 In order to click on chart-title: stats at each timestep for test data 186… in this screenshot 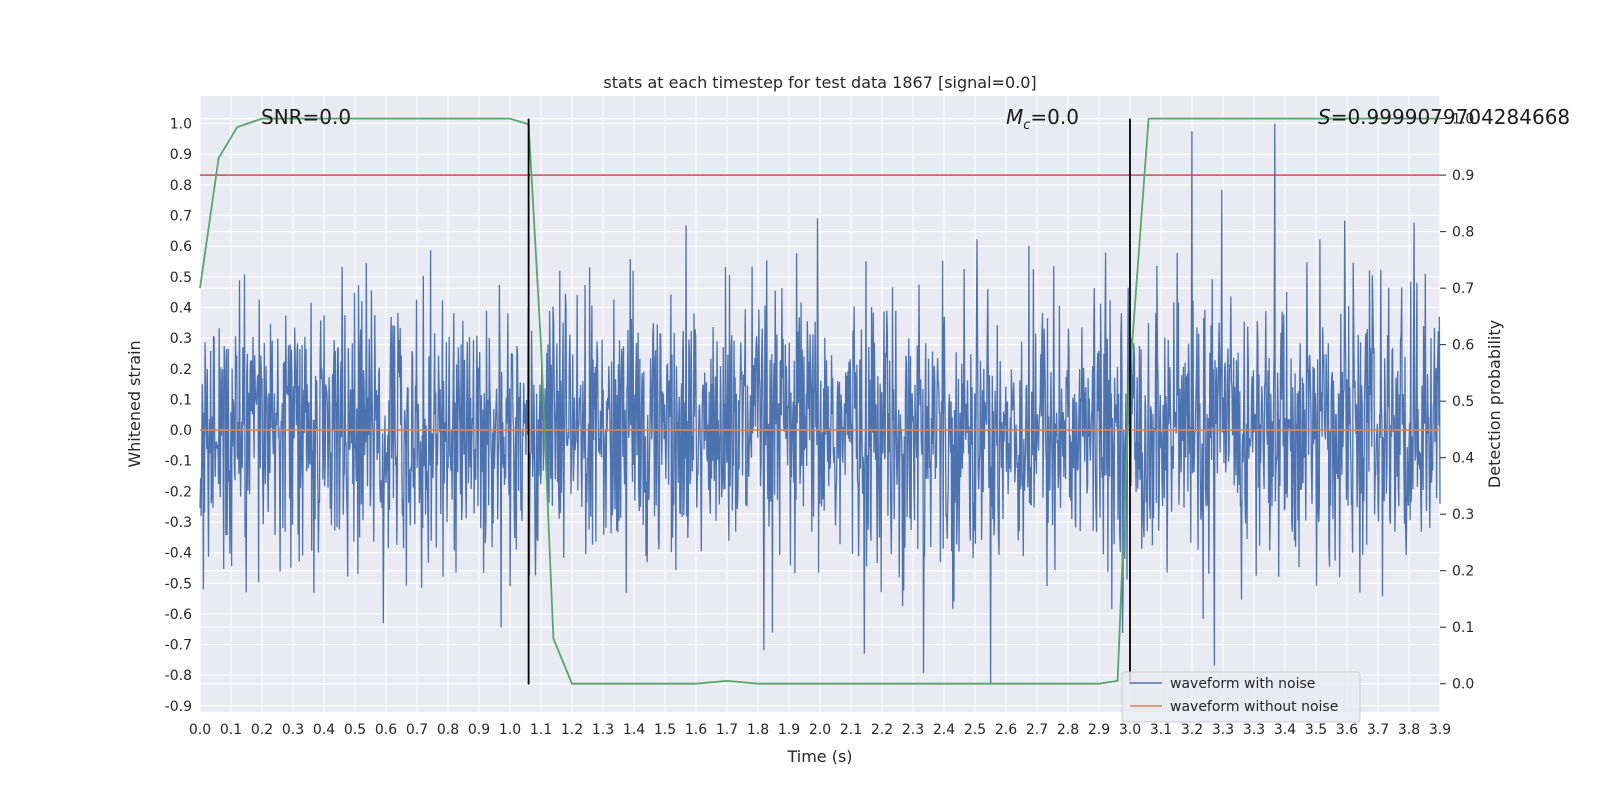, I will do `click(819, 82)`.